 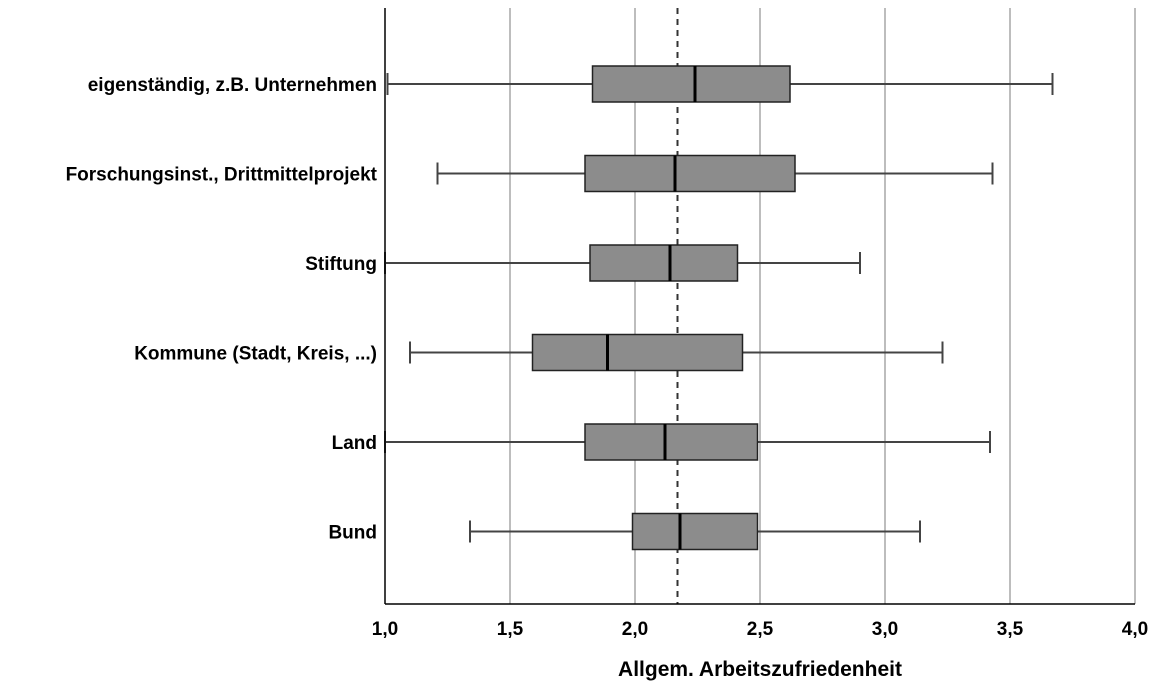 I want to click on x-tick-label-1: 1,5, so click(x=510, y=629).